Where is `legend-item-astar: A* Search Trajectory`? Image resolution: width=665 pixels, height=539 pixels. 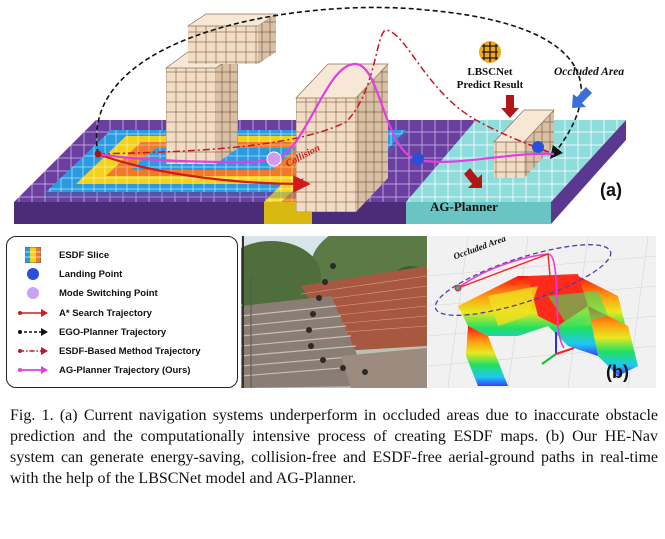 legend-item-astar: A* Search Trajectory is located at coordinates (84, 313).